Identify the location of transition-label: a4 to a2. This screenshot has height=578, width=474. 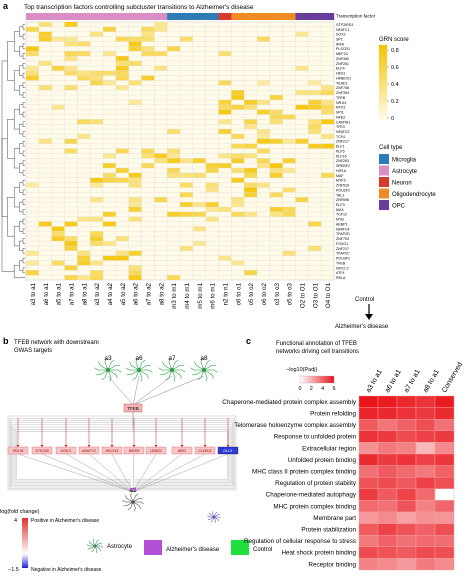
(110, 293).